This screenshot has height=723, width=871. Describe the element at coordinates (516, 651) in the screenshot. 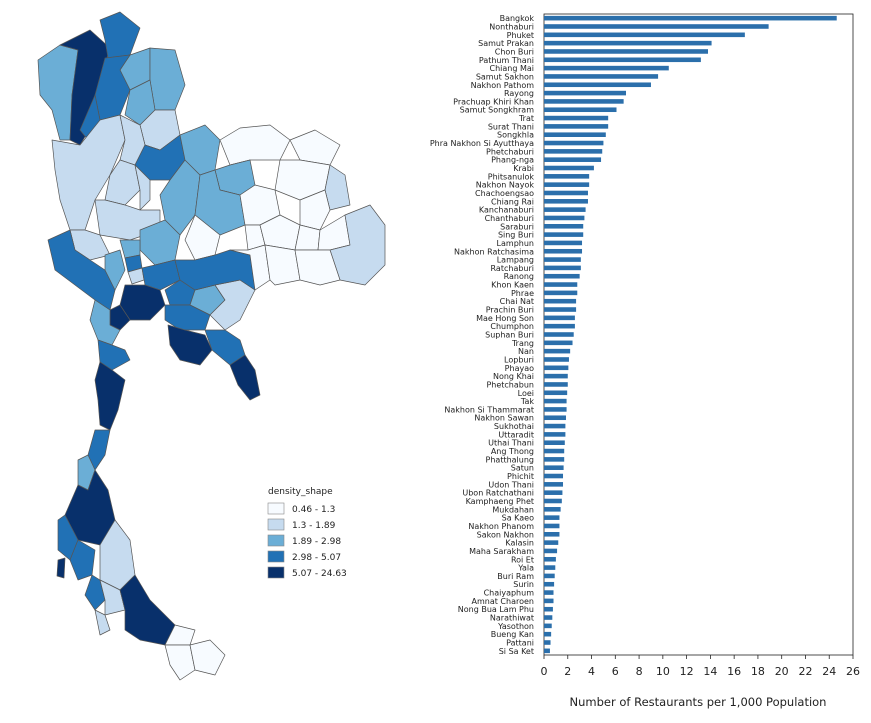

I see `category-label: Si Sa Ket` at that location.